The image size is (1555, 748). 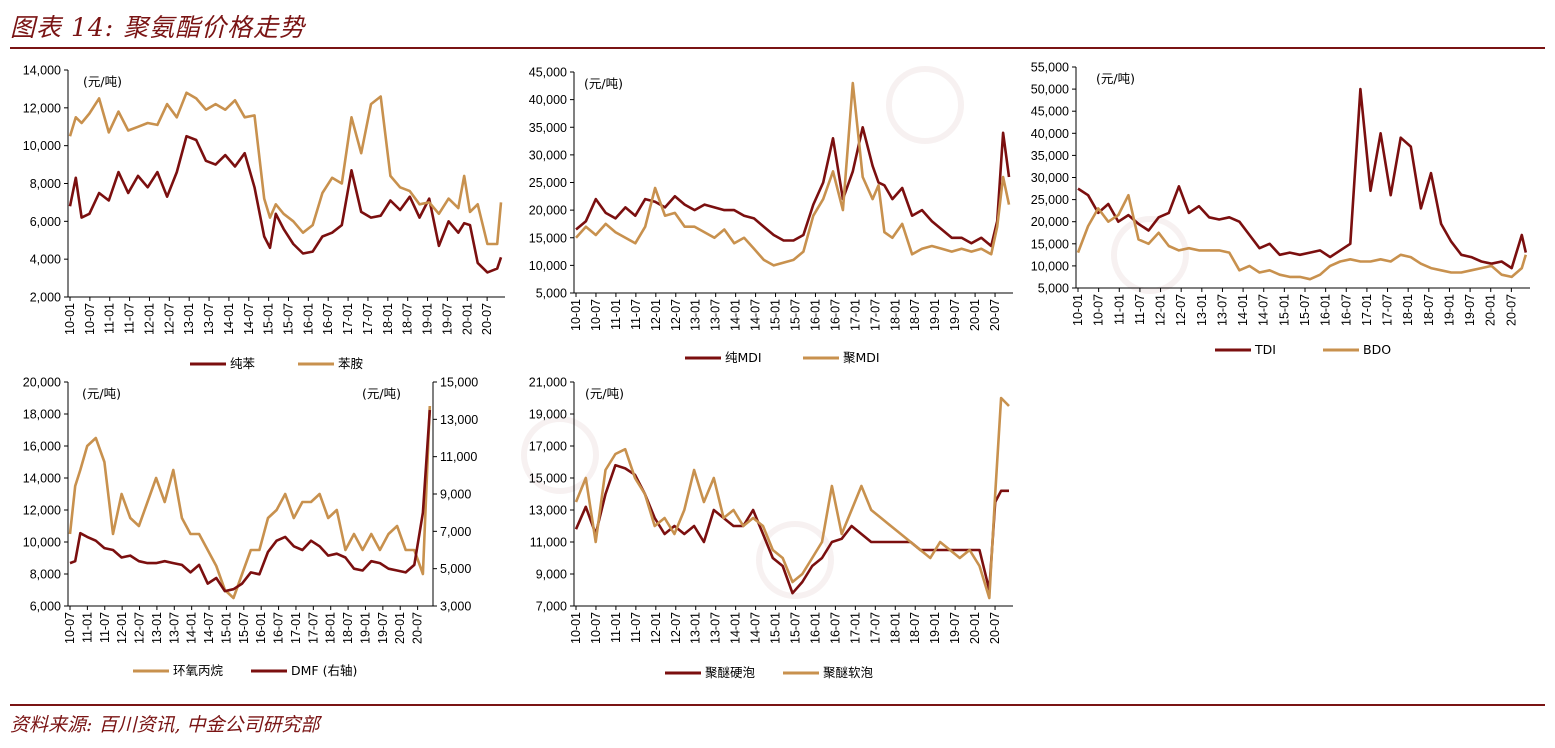 What do you see at coordinates (848, 672) in the screenshot?
I see `legend-label: 聚醚软泡` at bounding box center [848, 672].